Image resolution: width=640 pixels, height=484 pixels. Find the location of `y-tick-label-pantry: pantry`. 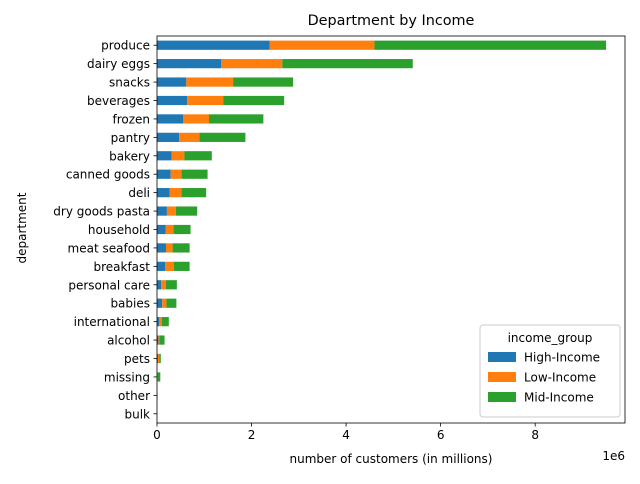

y-tick-label-pantry: pantry is located at coordinates (130, 138).